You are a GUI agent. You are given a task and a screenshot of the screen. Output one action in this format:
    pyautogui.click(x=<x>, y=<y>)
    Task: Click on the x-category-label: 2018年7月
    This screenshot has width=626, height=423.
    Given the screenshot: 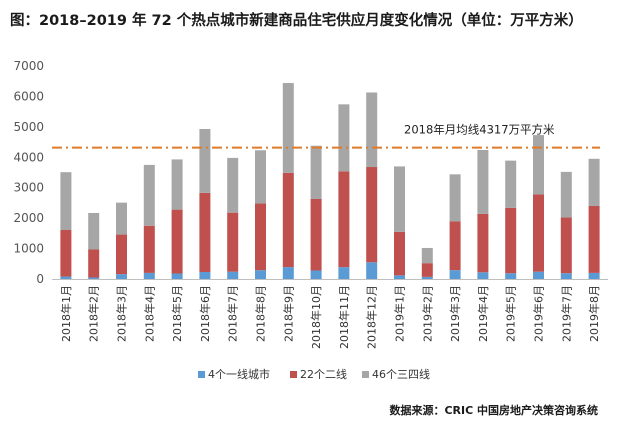 What is the action you would take?
    pyautogui.click(x=233, y=313)
    